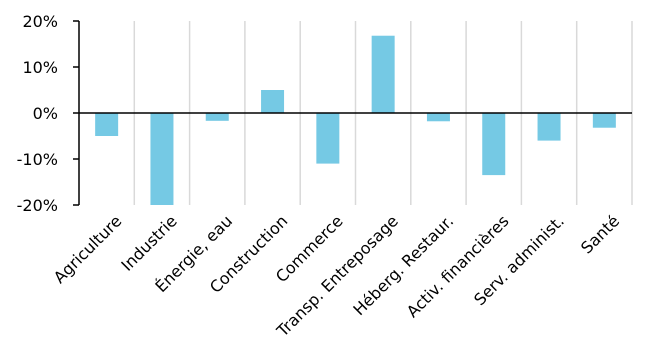 This screenshot has height=360, width=657. What do you see at coordinates (458, 266) in the screenshot?
I see `category-label: Activ. financières` at bounding box center [458, 266].